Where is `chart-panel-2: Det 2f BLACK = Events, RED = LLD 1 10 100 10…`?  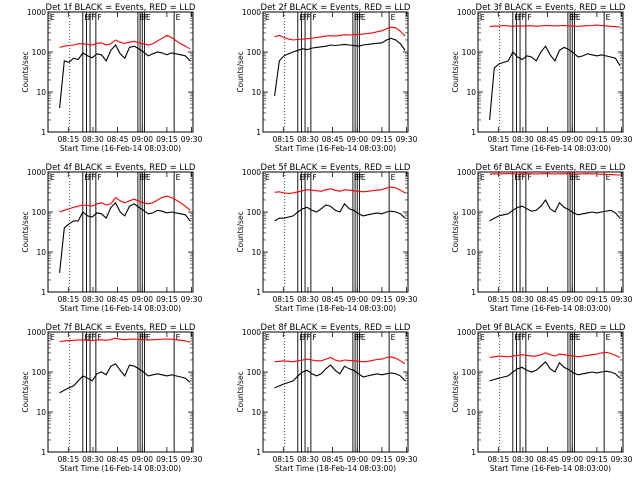 chart-panel-2: Det 2f BLACK = Events, RED = LLD 1 10 100 10… is located at coordinates (327, 78).